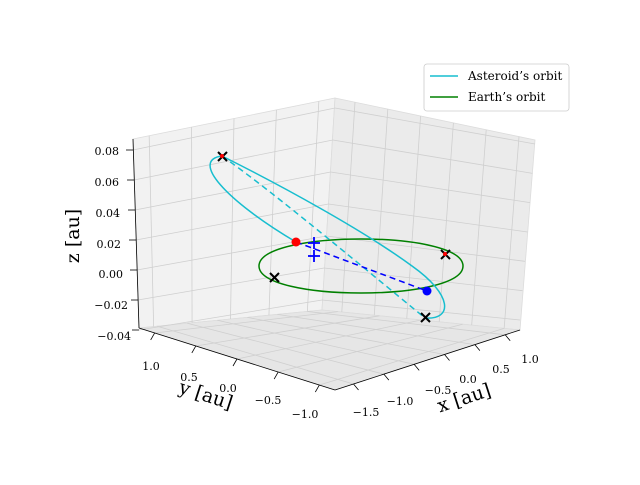 This screenshot has height=485, width=640. Describe the element at coordinates (530, 359) in the screenshot. I see `x-tick-label: 1.0` at that location.